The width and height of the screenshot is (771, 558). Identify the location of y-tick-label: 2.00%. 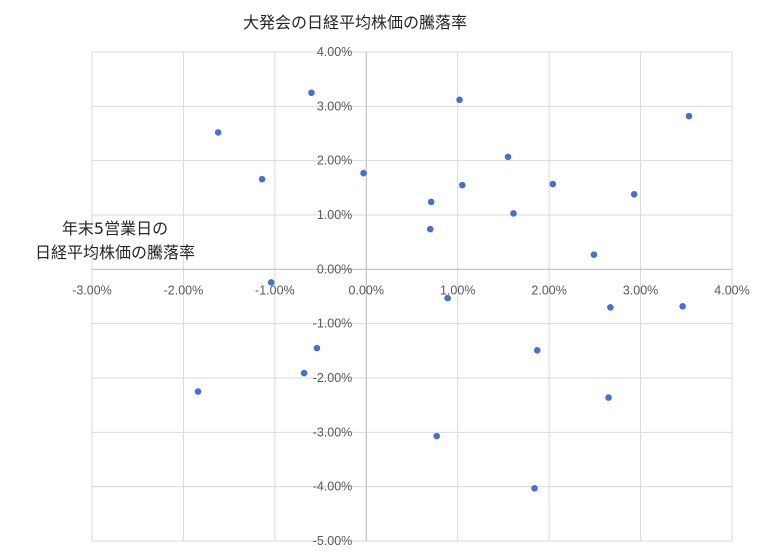
(334, 161).